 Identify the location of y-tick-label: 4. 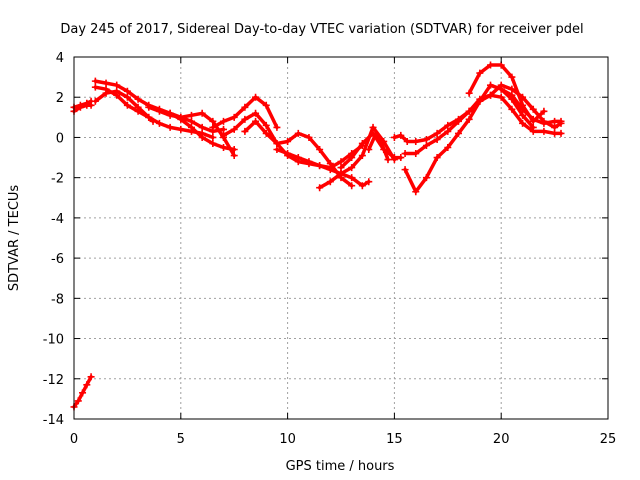
(60, 58).